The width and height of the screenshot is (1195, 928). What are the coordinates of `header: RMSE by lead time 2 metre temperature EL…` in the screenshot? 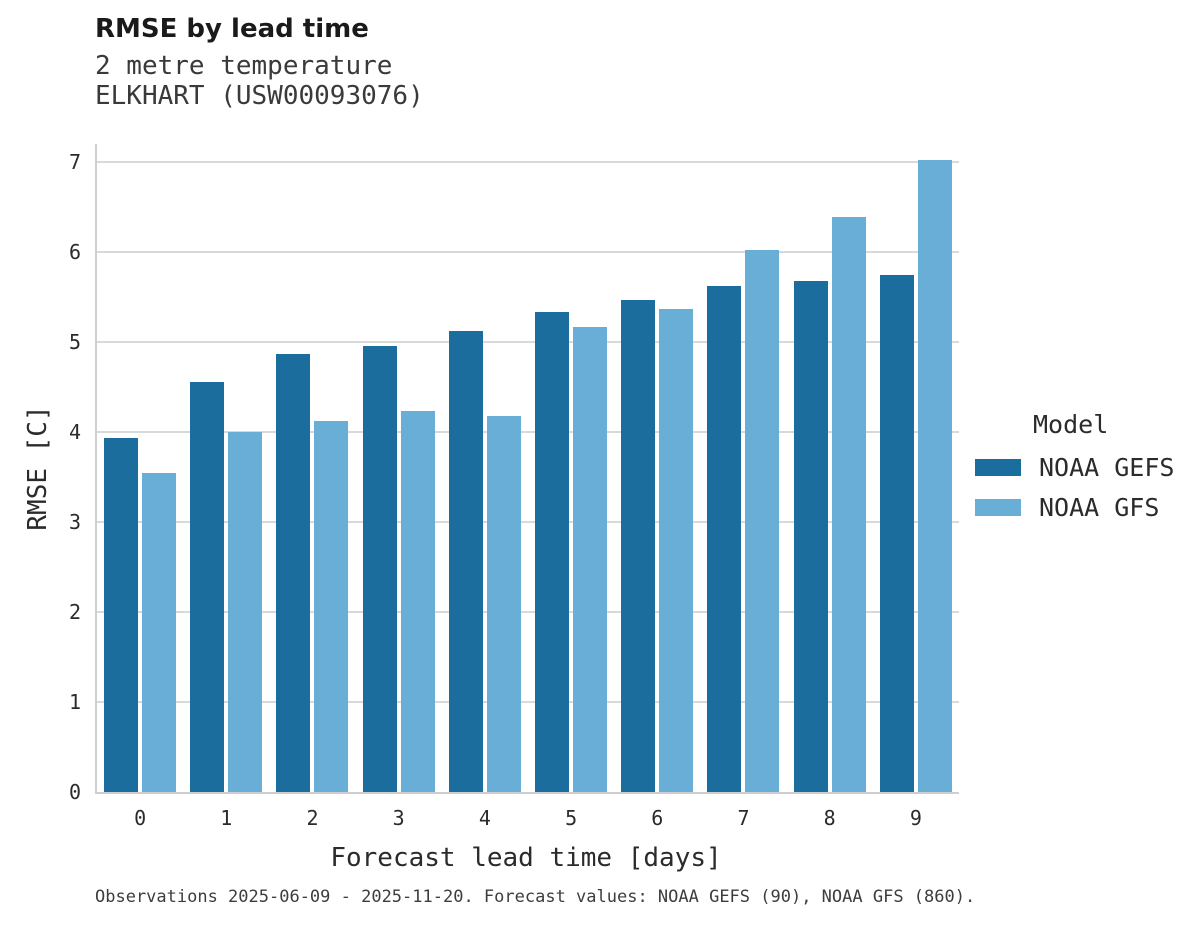 It's located at (259, 62).